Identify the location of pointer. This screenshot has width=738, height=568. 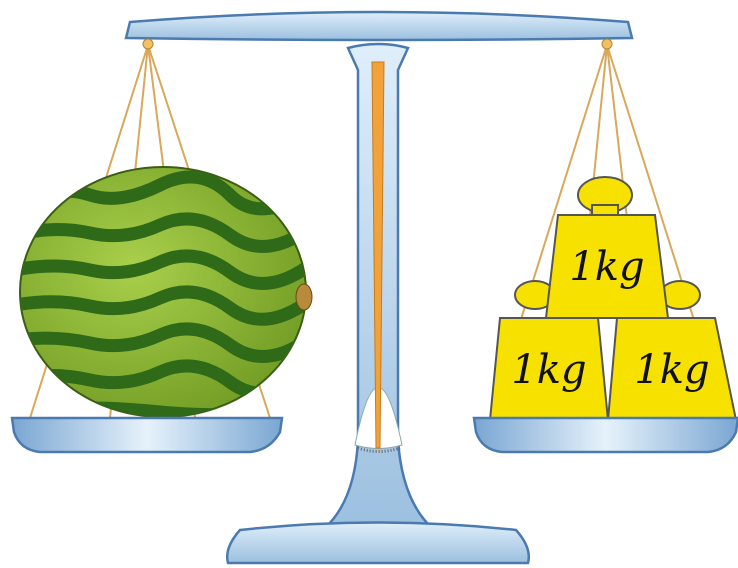
(378, 255).